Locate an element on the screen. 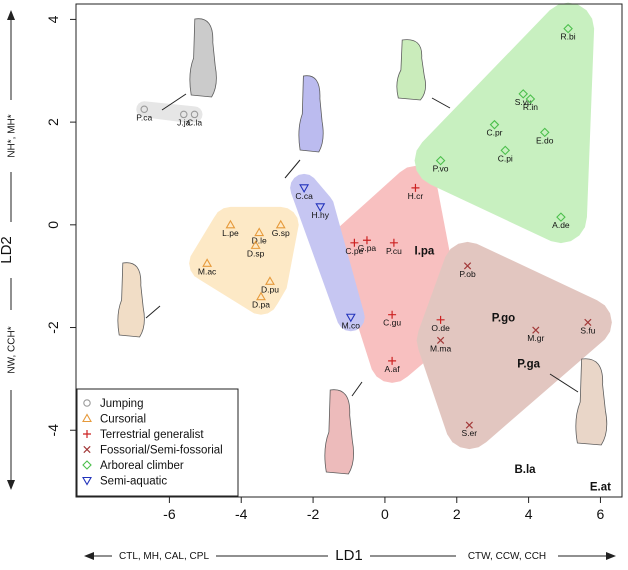  point-label: M.ma is located at coordinates (441, 348).